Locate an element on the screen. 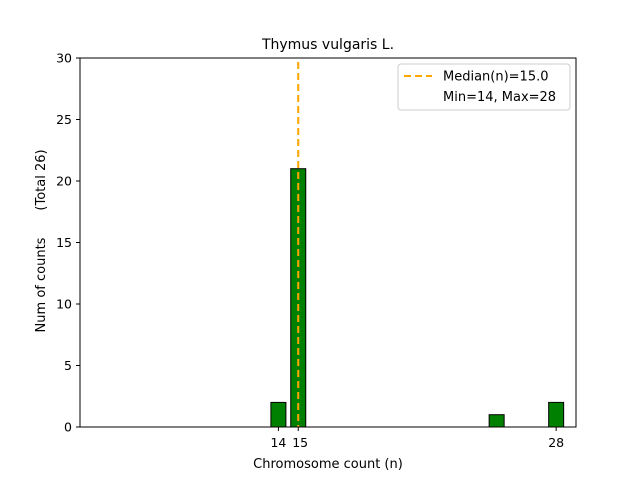 The width and height of the screenshot is (640, 480). legend-median-label: Median(n)=15.0 is located at coordinates (496, 77).